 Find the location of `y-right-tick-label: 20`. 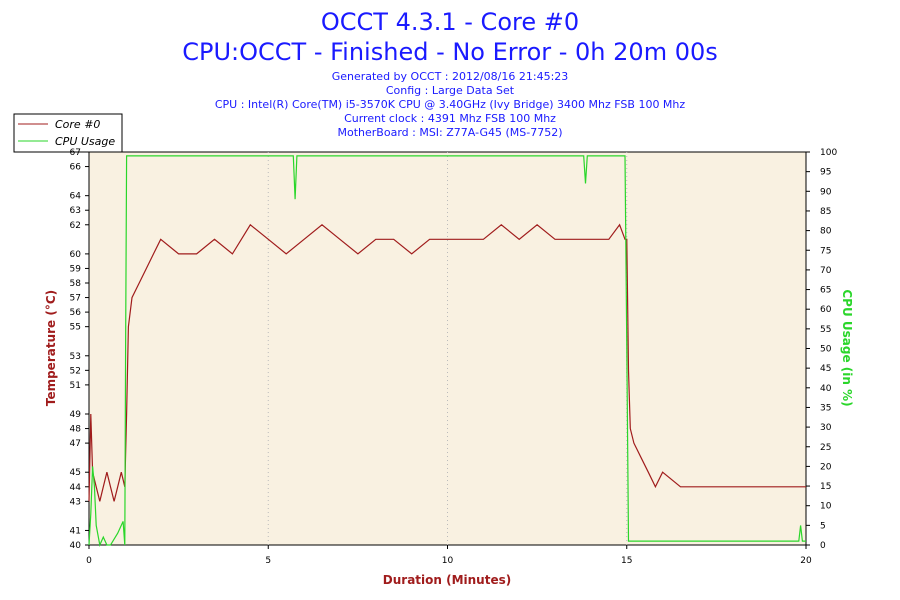

y-right-tick-label: 20 is located at coordinates (826, 467).